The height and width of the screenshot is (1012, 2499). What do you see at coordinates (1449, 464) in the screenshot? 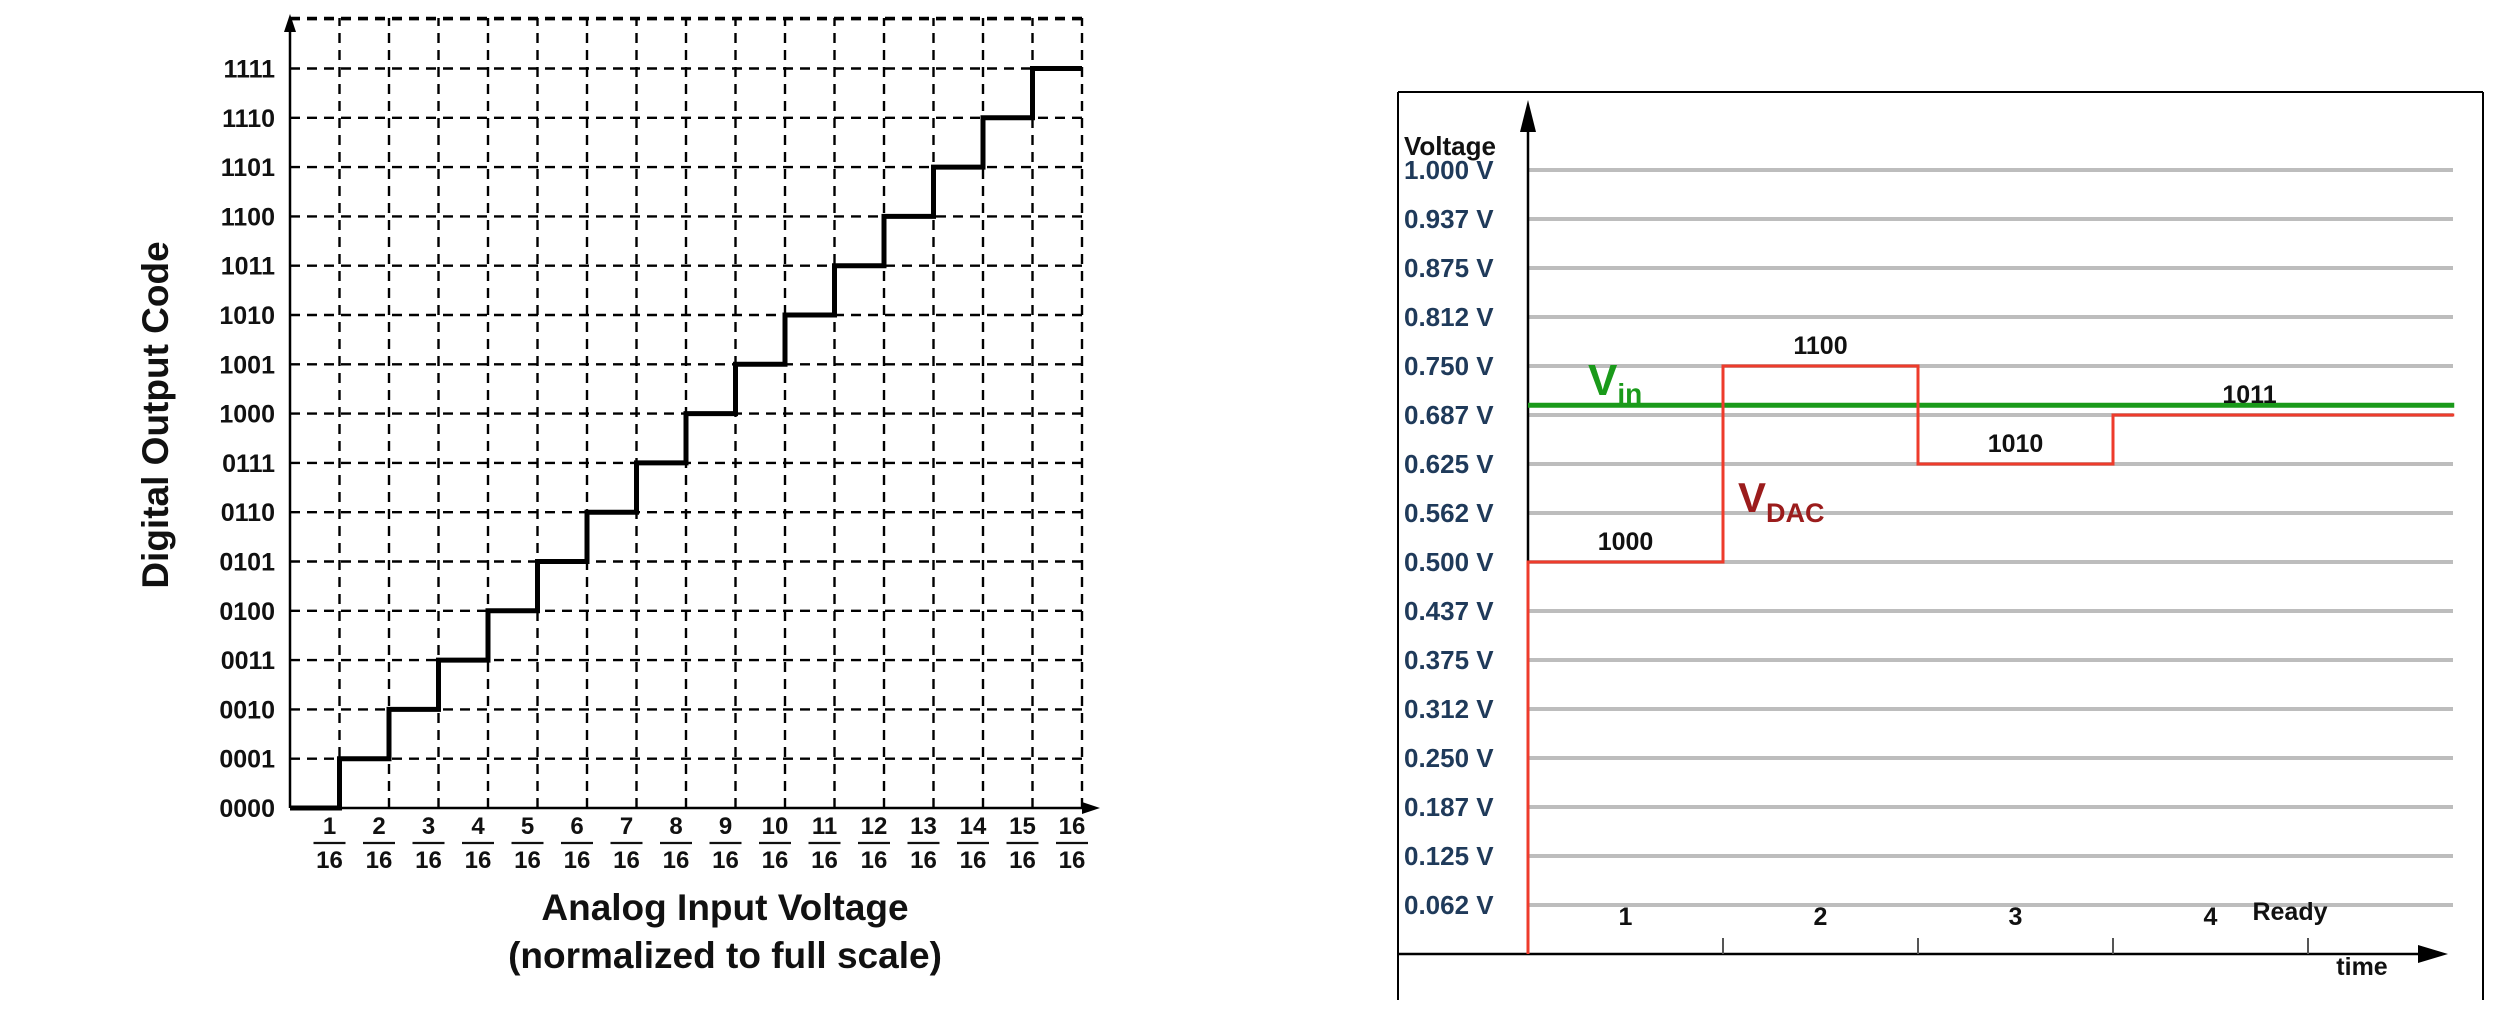
I see `y-tick-label: 0.625 V` at bounding box center [1449, 464].